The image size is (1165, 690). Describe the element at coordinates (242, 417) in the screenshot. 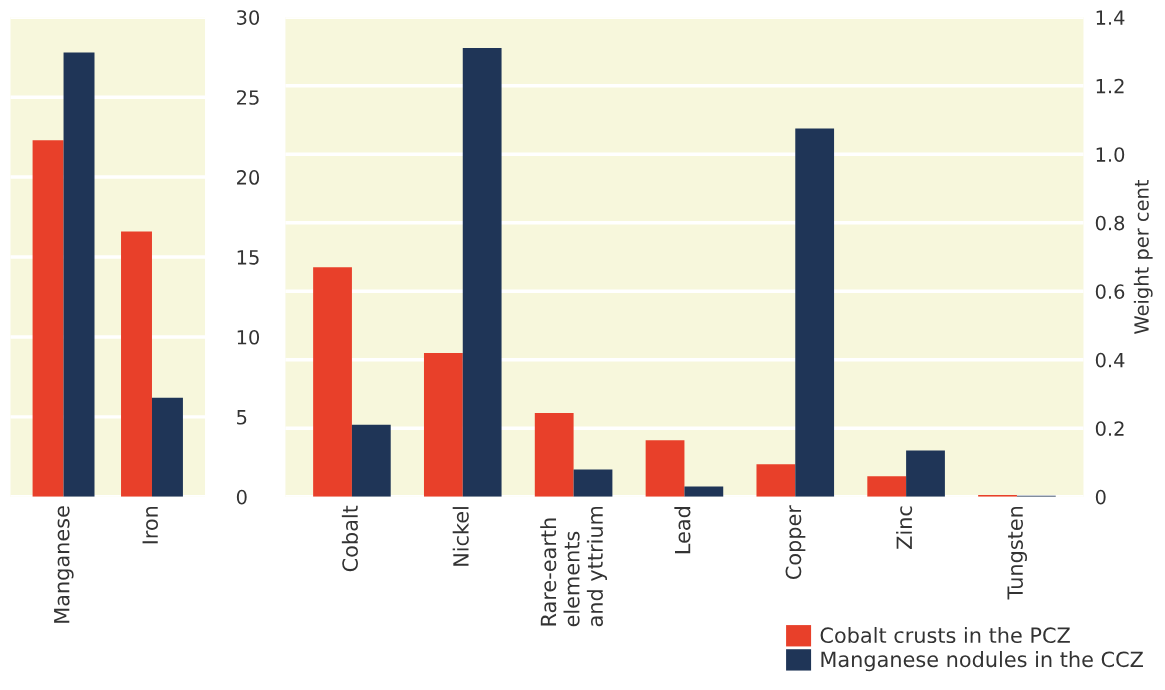

I see `y-tick-label: 5` at that location.